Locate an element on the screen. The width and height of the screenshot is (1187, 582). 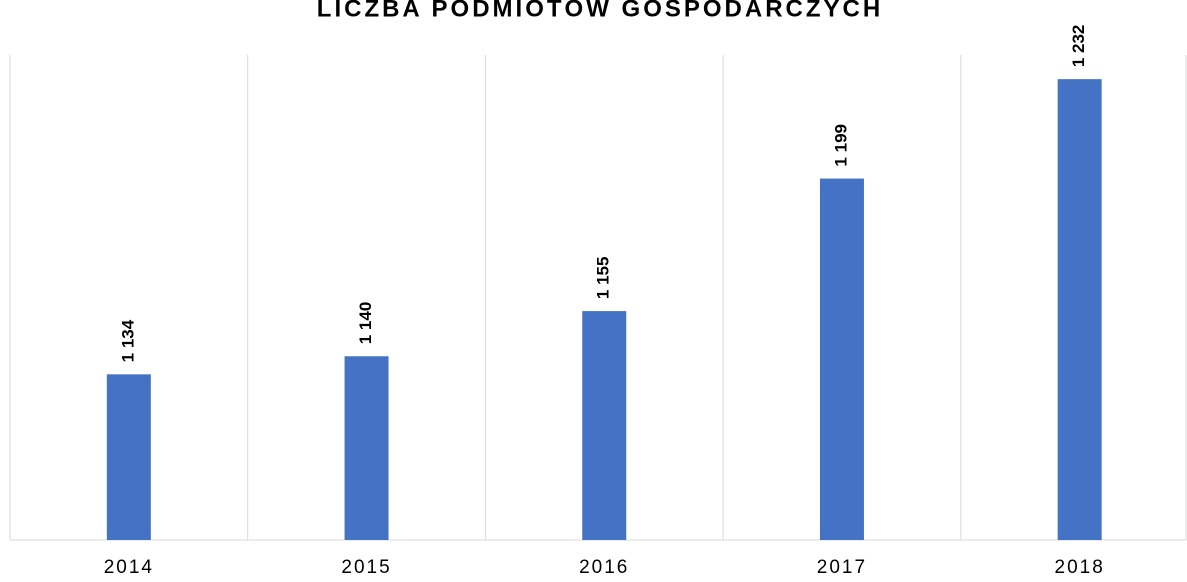
value-label: 1 199 is located at coordinates (840, 145).